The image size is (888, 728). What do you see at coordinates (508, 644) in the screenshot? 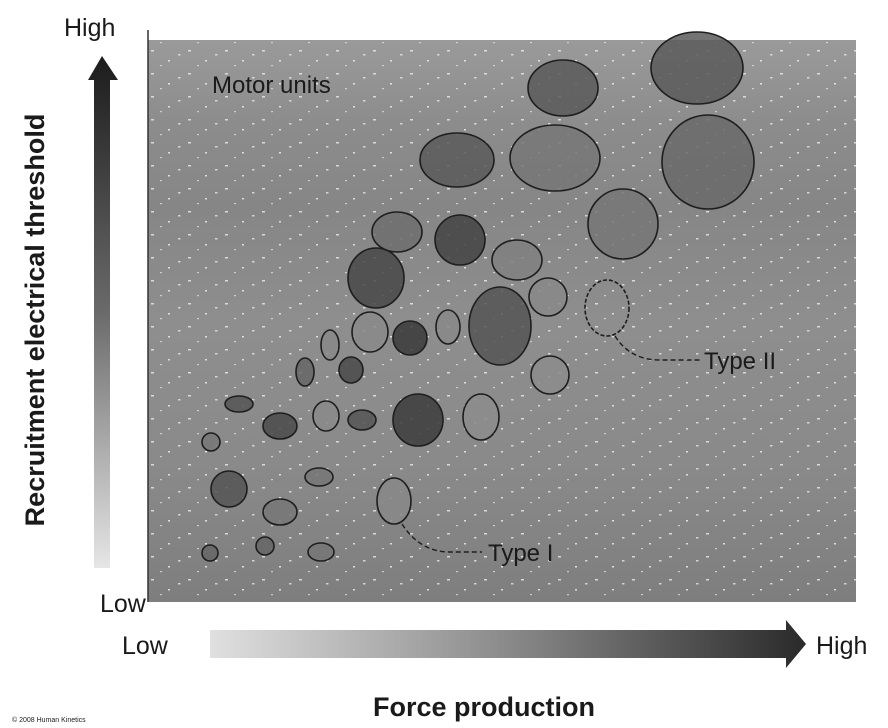
I see `x-arrow` at bounding box center [508, 644].